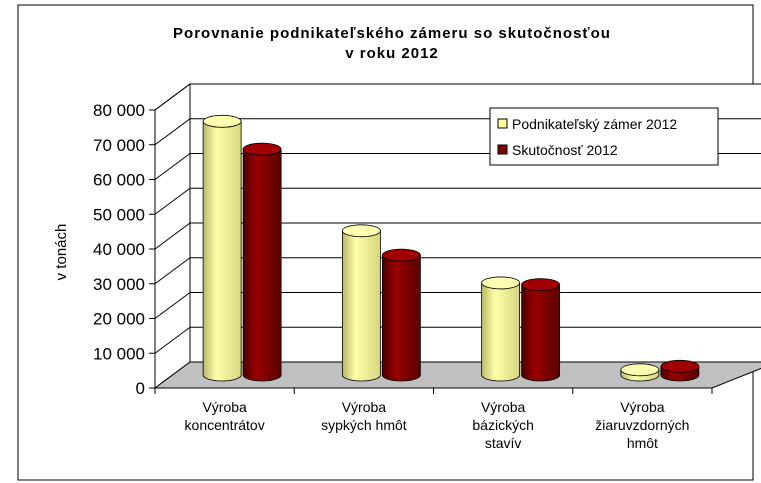  What do you see at coordinates (119, 284) in the screenshot?
I see `y-tick-label: 30 000` at bounding box center [119, 284].